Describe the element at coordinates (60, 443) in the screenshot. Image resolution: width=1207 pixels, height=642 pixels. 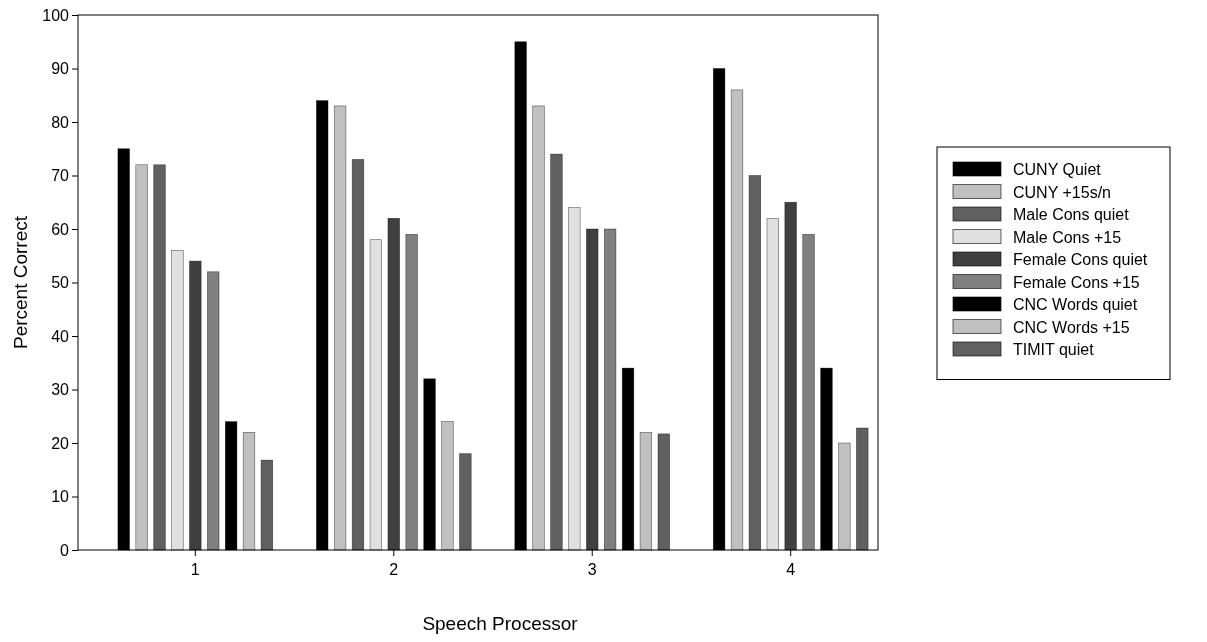
I see `y-tick-label: 20` at that location.